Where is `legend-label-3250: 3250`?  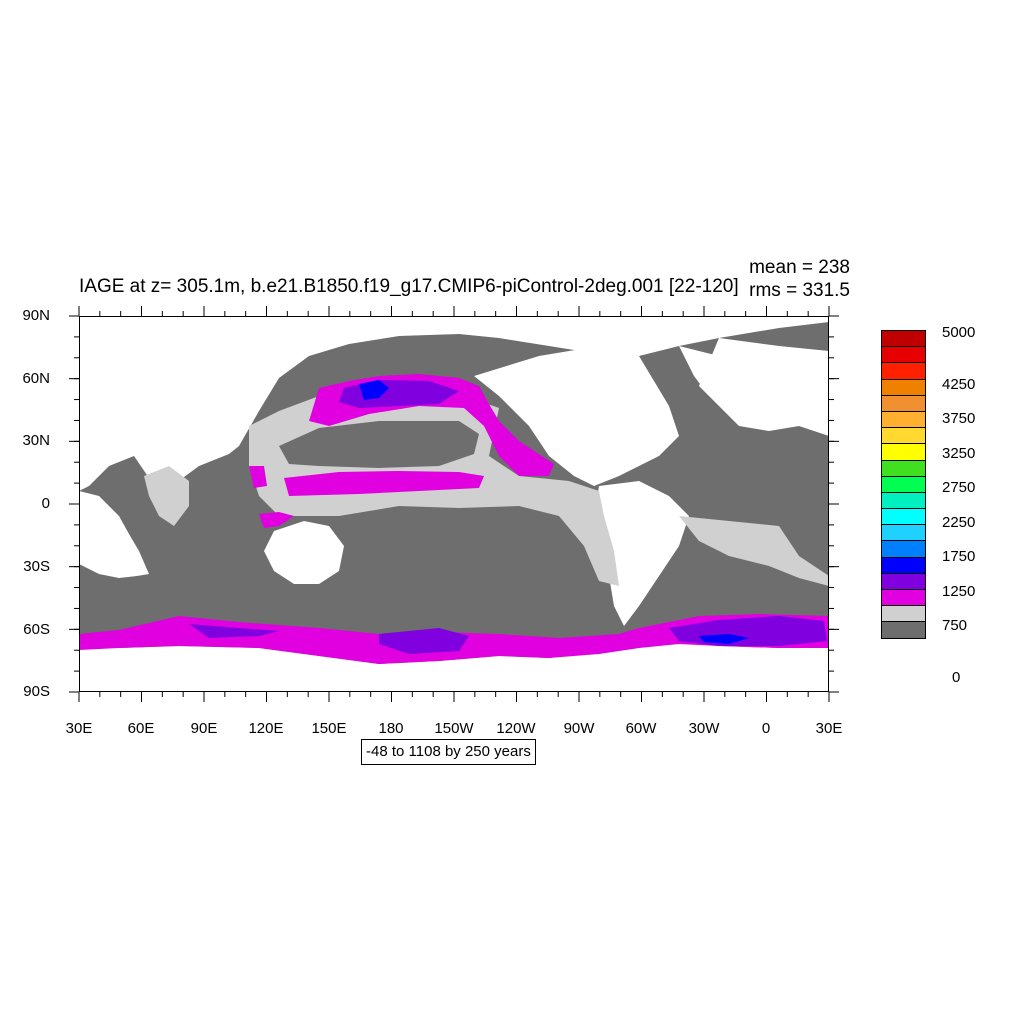
legend-label-3250: 3250 is located at coordinates (959, 453).